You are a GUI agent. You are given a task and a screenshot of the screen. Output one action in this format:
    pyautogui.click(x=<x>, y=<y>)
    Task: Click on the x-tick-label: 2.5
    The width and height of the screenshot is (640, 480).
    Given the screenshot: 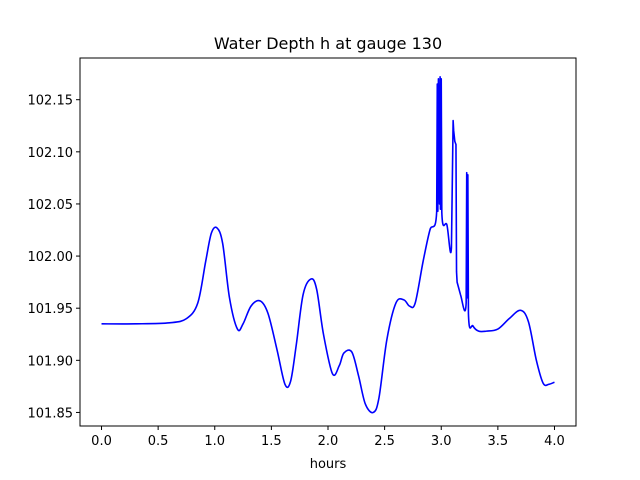 What is the action you would take?
    pyautogui.click(x=384, y=441)
    